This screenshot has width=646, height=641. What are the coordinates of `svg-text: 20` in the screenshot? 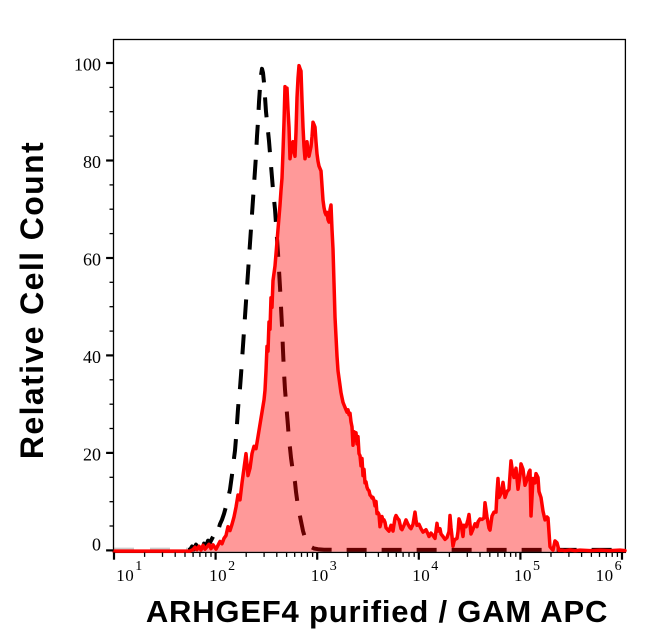 It's located at (92, 454).